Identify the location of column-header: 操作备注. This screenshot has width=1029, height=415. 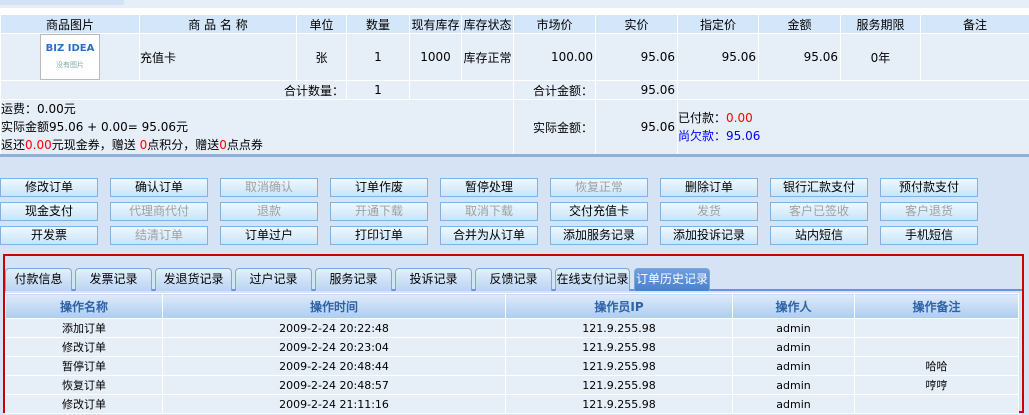
(936, 306).